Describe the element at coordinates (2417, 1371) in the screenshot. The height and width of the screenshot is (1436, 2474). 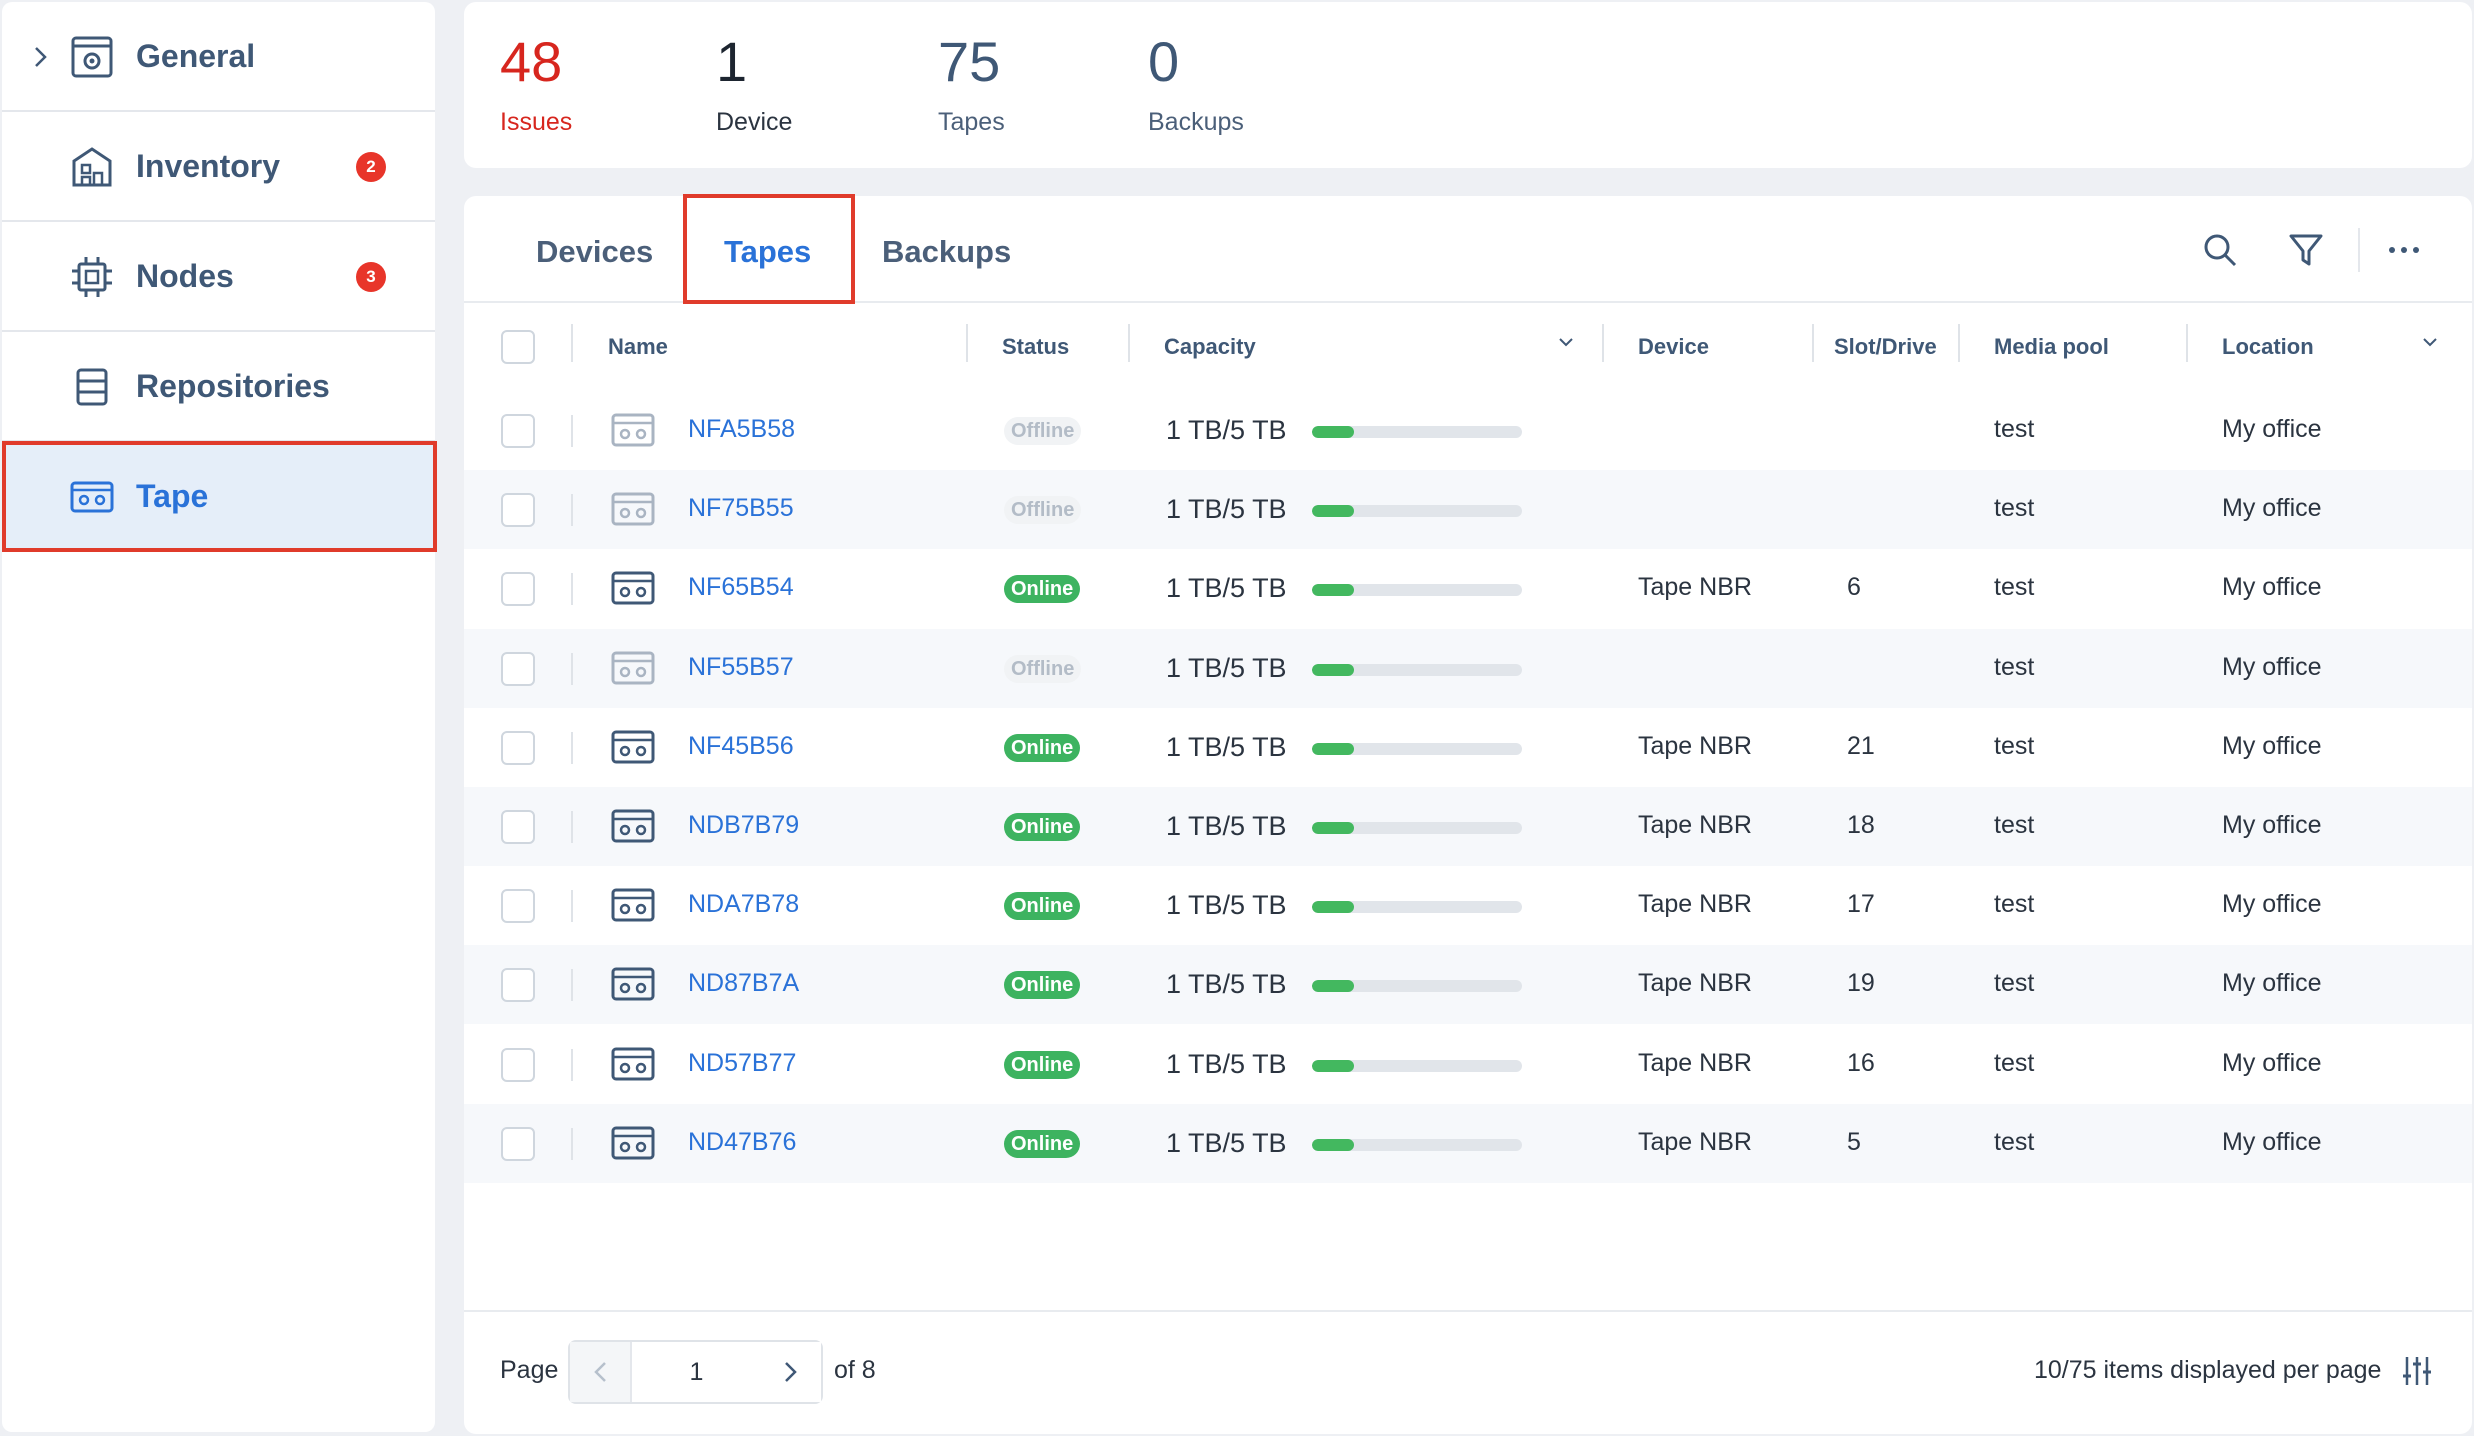
I see `column-settings-icon` at that location.